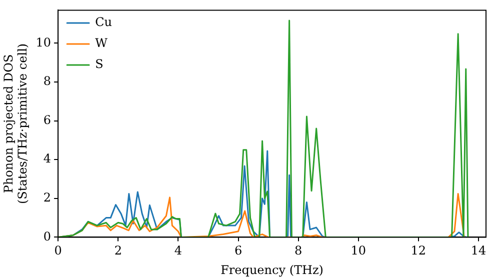 This screenshot has height=280, width=500. Describe the element at coordinates (118, 251) in the screenshot. I see `x-tick-label: 2` at that location.